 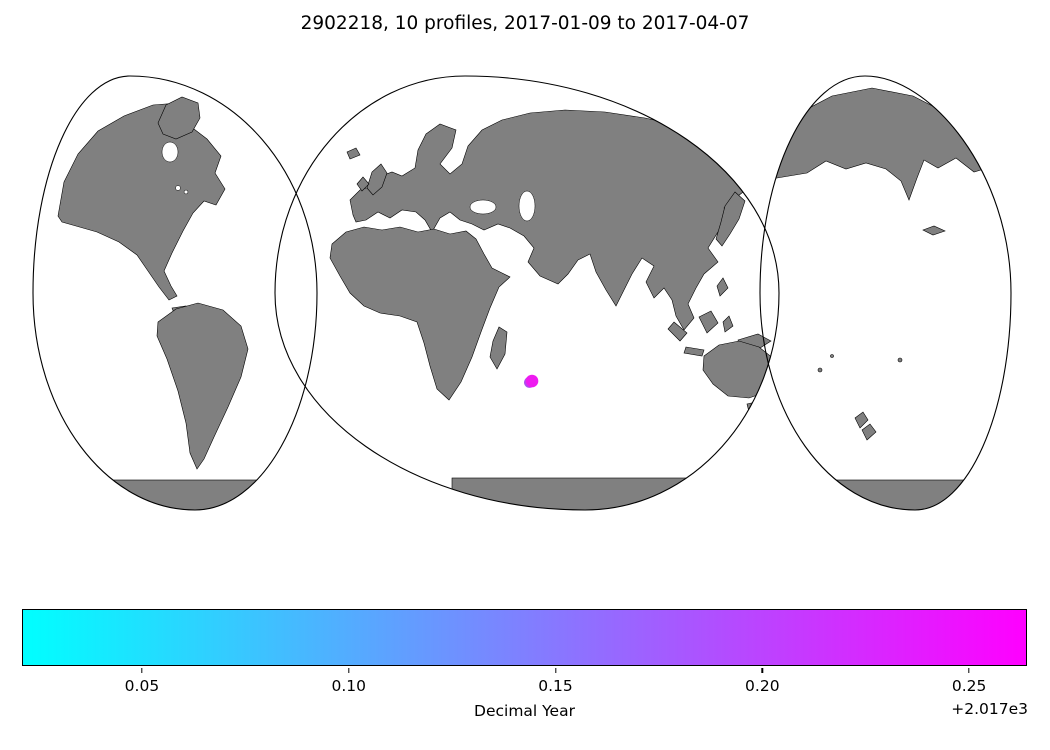 What do you see at coordinates (708, 322) in the screenshot?
I see `borneo` at bounding box center [708, 322].